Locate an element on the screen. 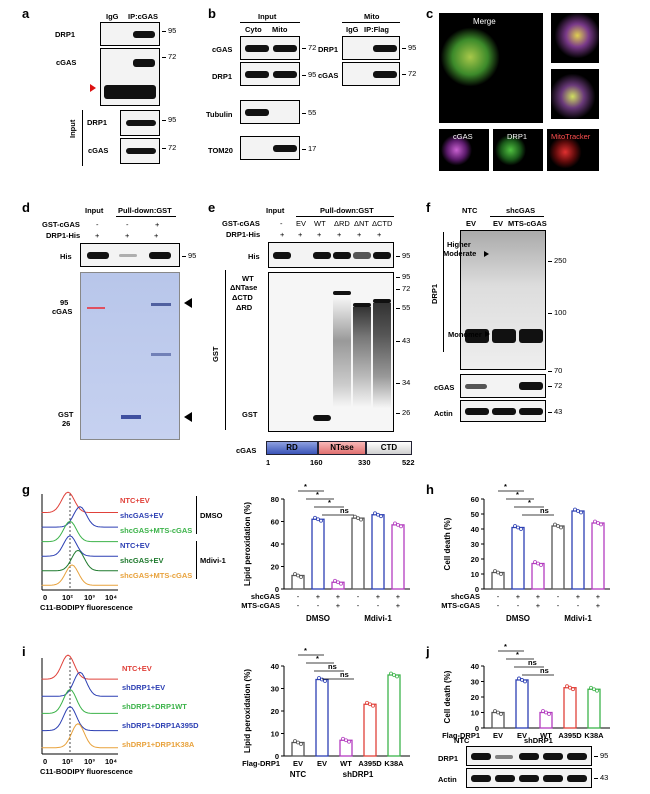 Image resolution: width=650 pixels, height=794 pixels. merge-image: Merge is located at coordinates (491, 68).